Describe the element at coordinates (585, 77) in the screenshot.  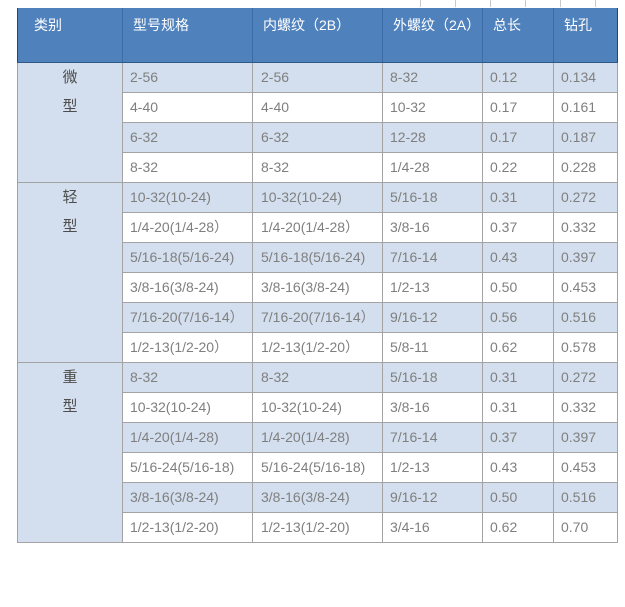
I see `cell: 0.134` at that location.